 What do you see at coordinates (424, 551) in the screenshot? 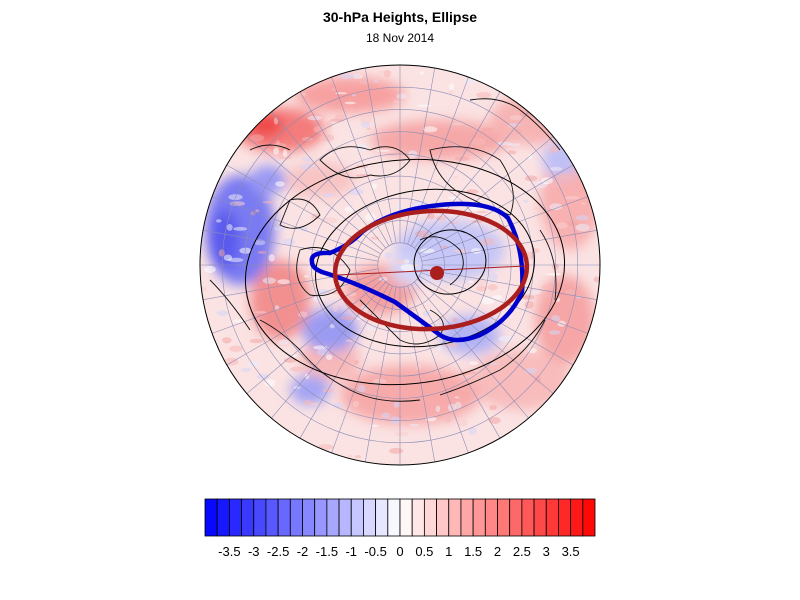
I see `colorbar-tick-label: 0.5` at bounding box center [424, 551].